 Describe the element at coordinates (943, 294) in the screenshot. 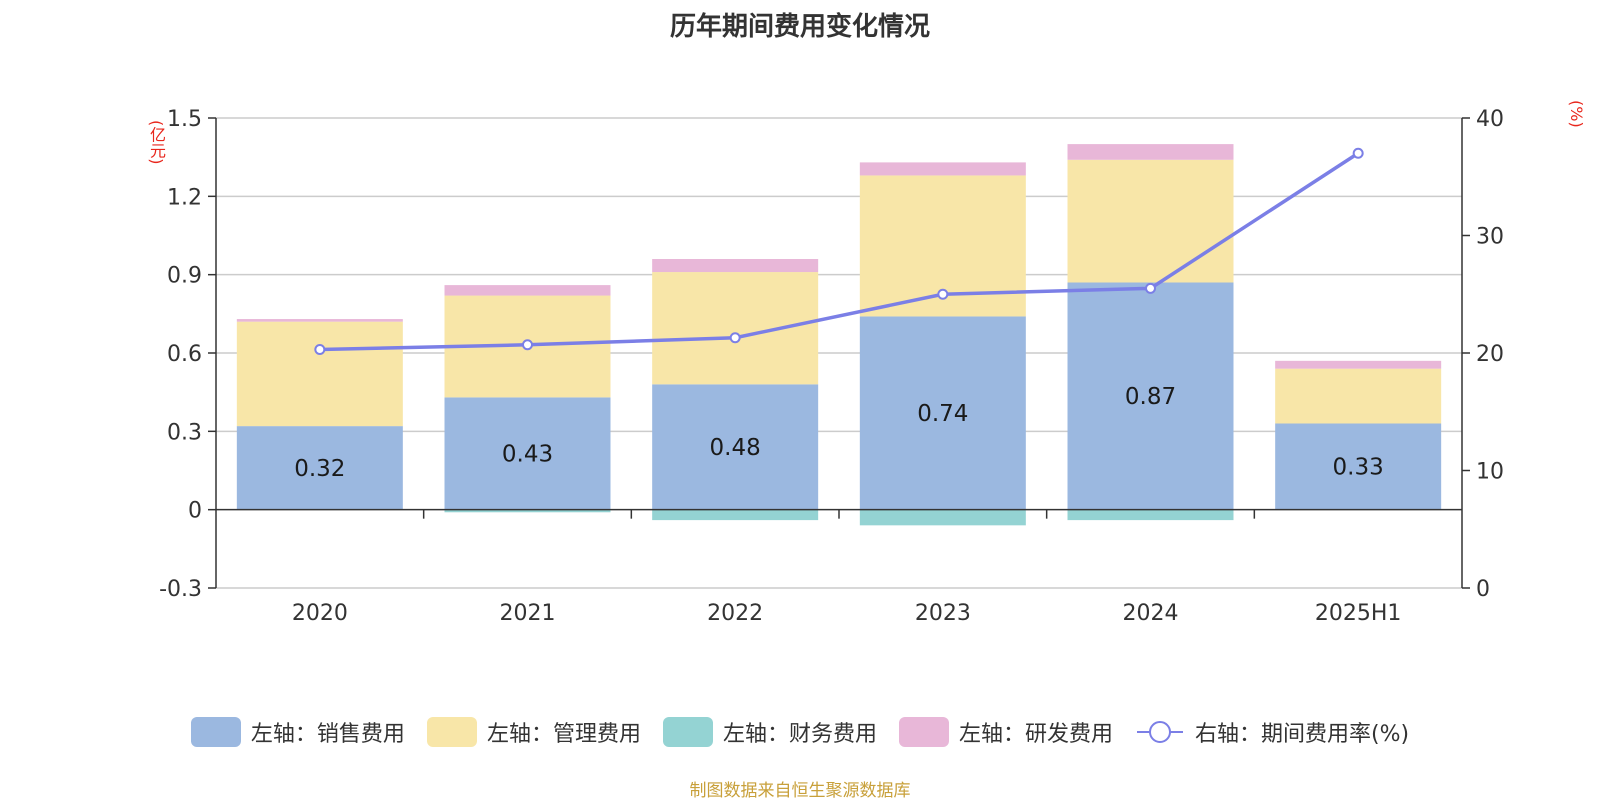

I see `rate-point-2023` at that location.